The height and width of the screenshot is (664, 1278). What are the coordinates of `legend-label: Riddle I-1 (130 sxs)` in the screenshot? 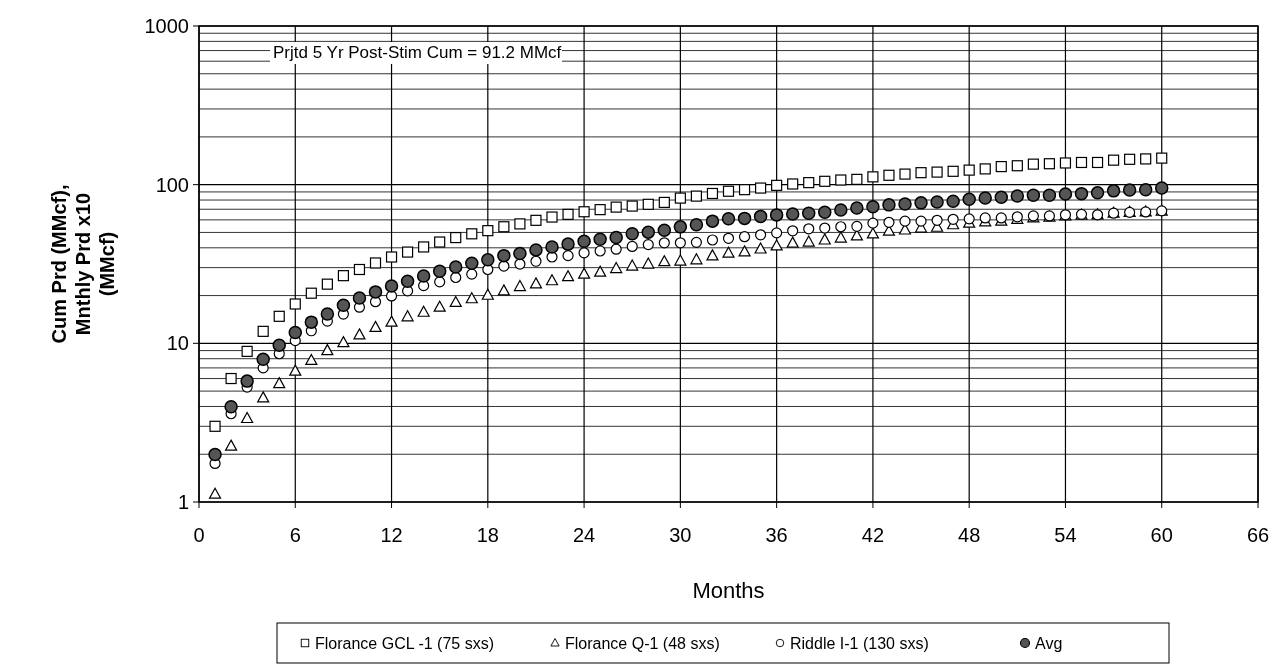 It's located at (859, 643).